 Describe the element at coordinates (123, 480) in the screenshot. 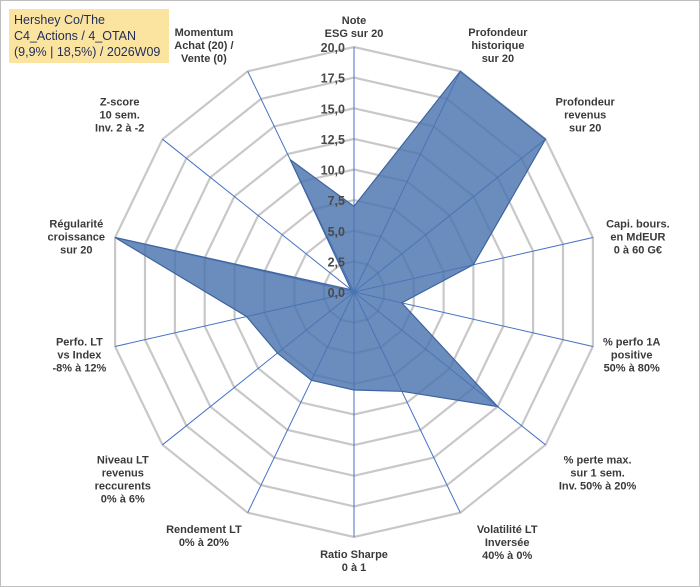

I see `axis-label-9: Niveau LT revenus reccurents 0% à 6%` at that location.